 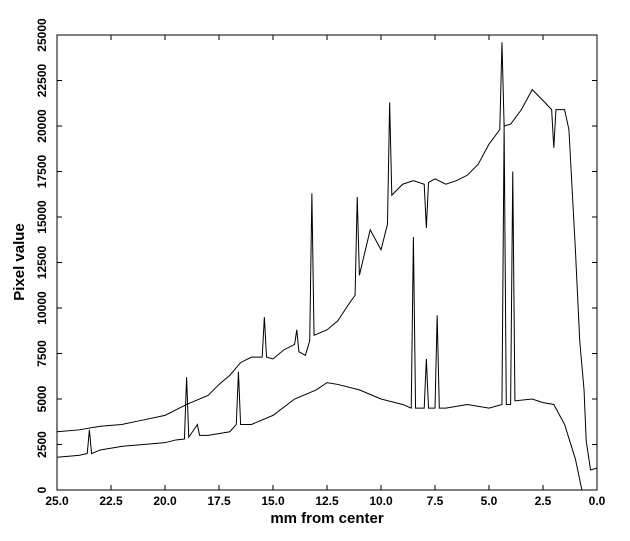 What do you see at coordinates (42, 262) in the screenshot?
I see `y-tick-label: 12500` at bounding box center [42, 262].